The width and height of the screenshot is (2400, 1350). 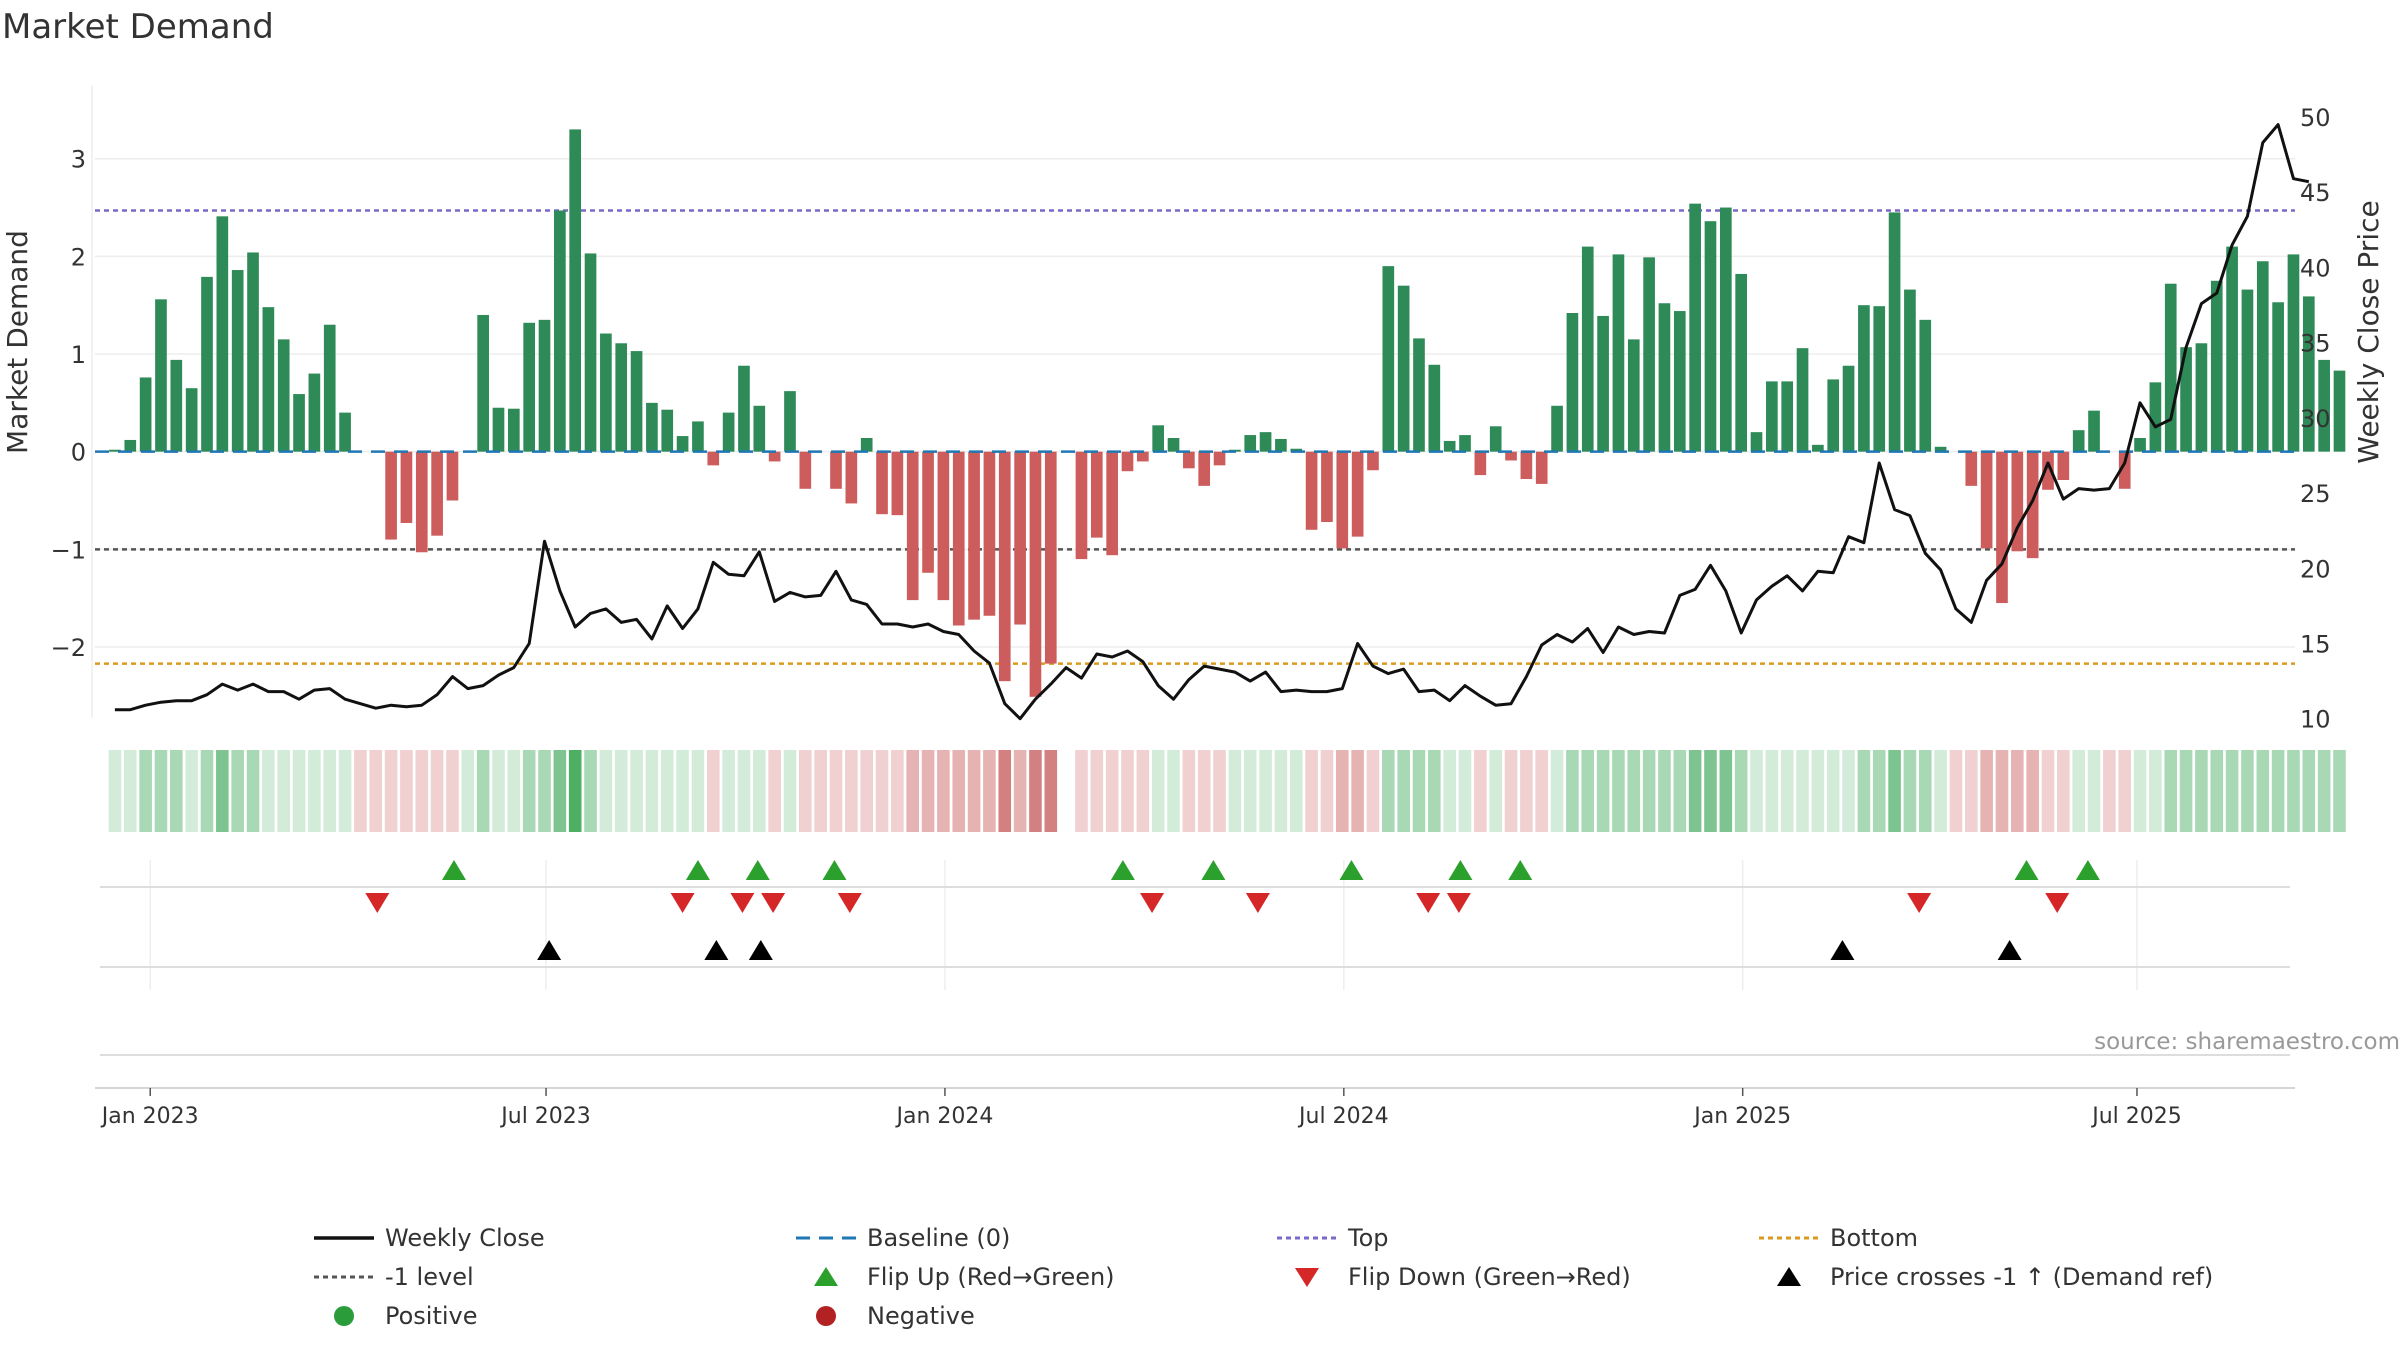 I want to click on legend-label: Positive, so click(x=431, y=1316).